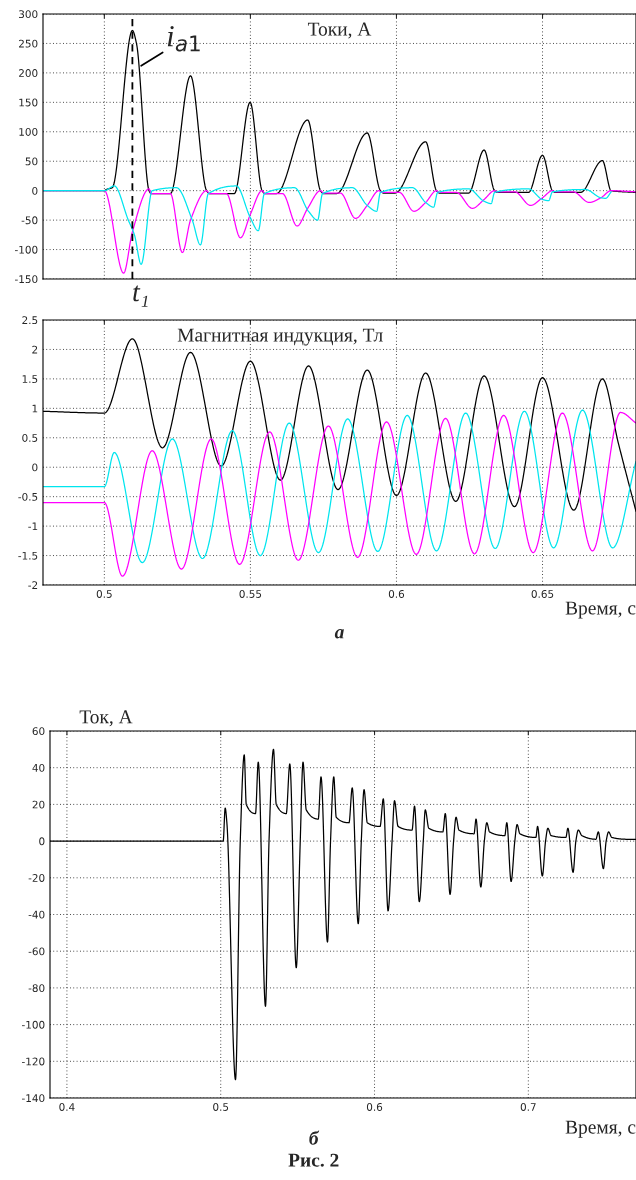 The image size is (636, 1180). Describe the element at coordinates (38, 804) in the screenshot. I see `y-tick-label: 20` at that location.